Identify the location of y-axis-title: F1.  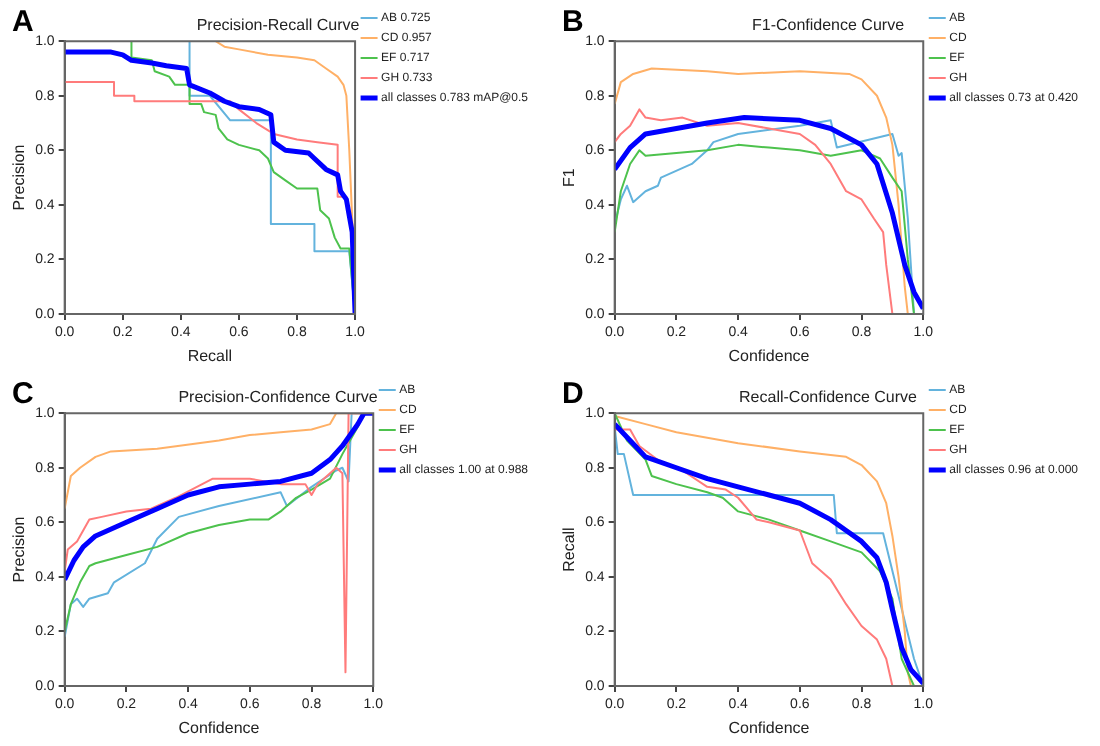
(569, 177).